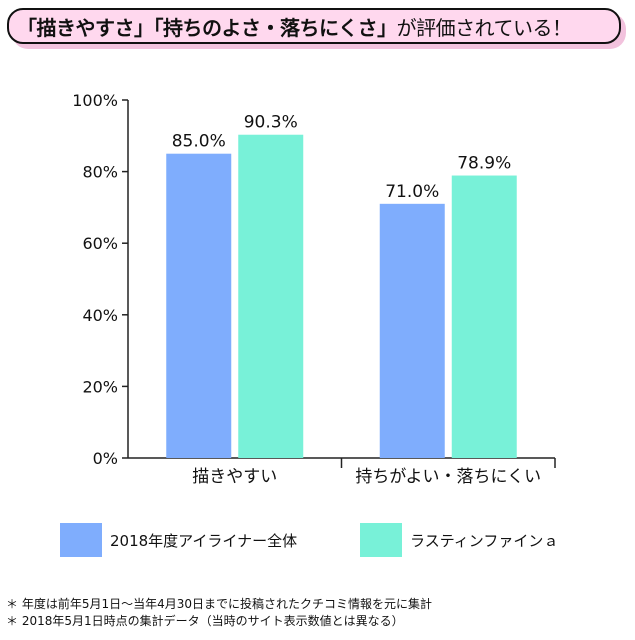  I want to click on data-label: 71.0%, so click(412, 192).